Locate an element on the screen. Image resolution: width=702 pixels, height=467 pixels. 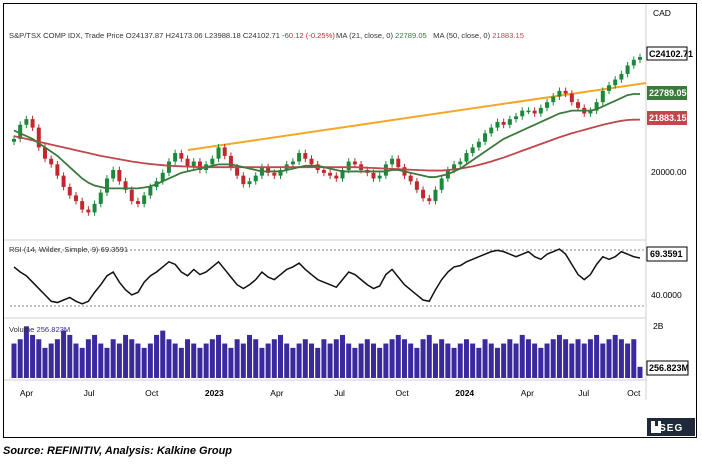
brand-name: LSEG is located at coordinates (668, 428).